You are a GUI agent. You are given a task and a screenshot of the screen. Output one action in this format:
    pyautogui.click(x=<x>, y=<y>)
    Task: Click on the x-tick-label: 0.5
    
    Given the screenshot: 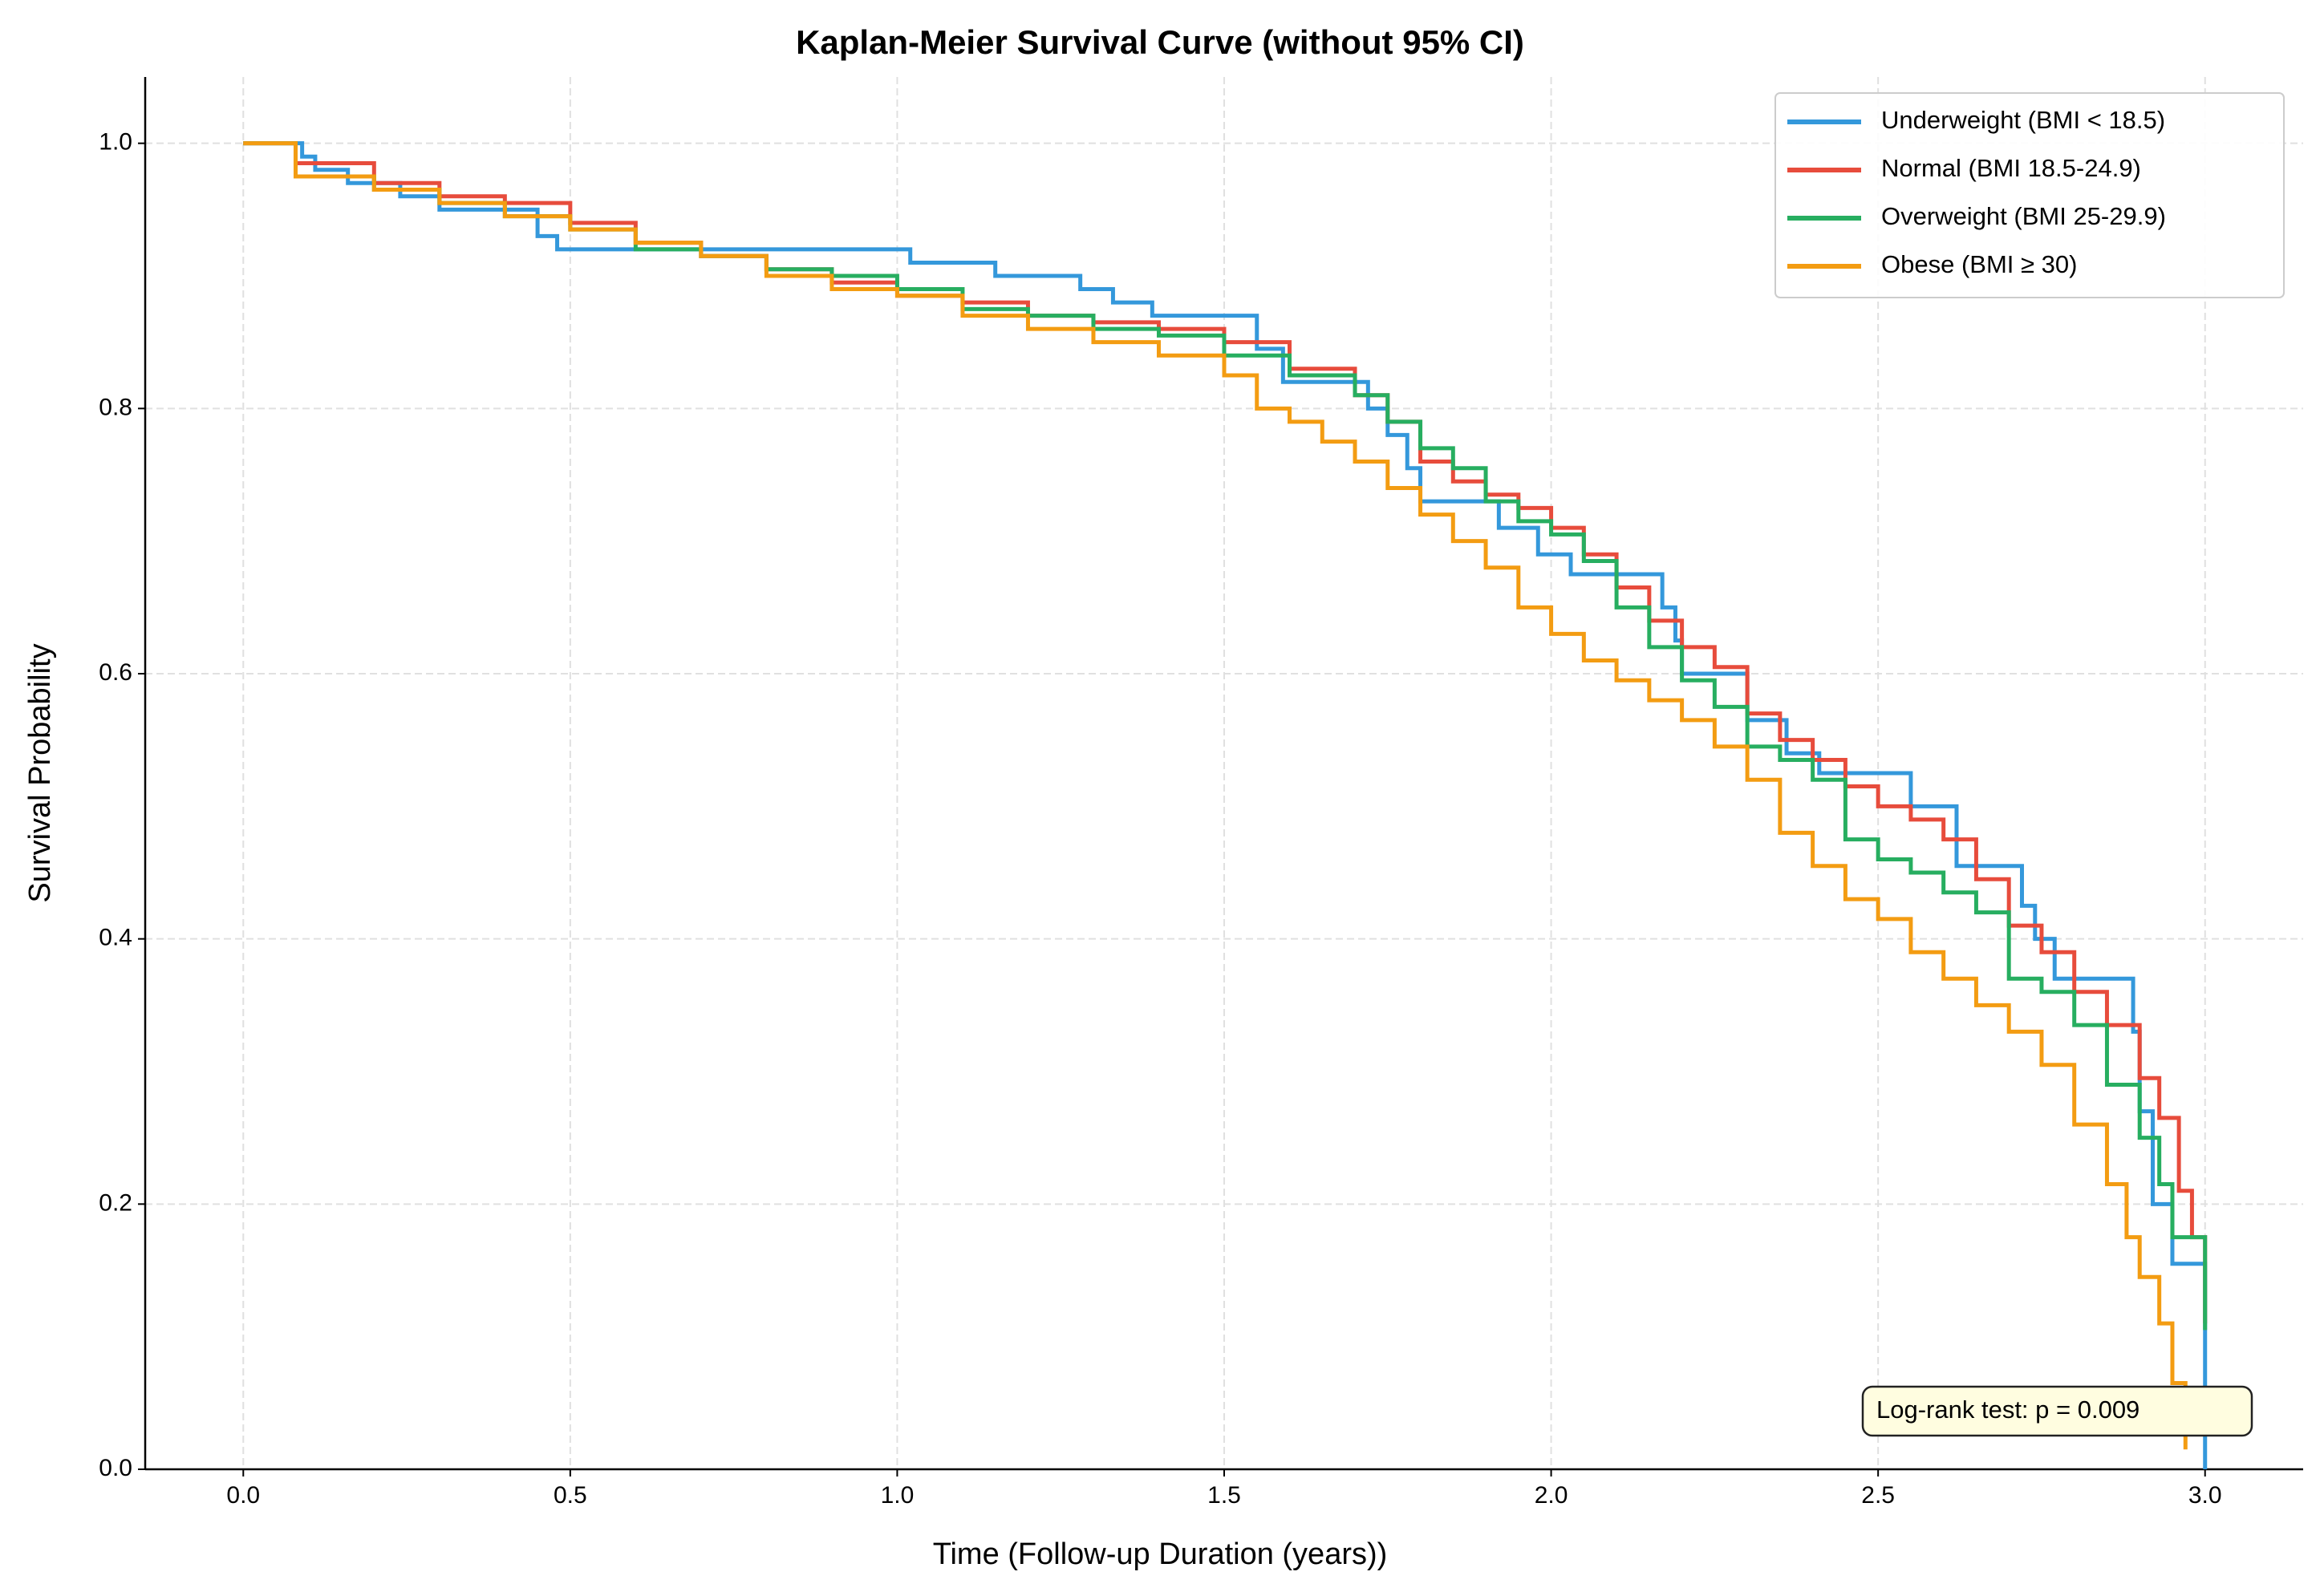 What is the action you would take?
    pyautogui.click(x=571, y=1496)
    